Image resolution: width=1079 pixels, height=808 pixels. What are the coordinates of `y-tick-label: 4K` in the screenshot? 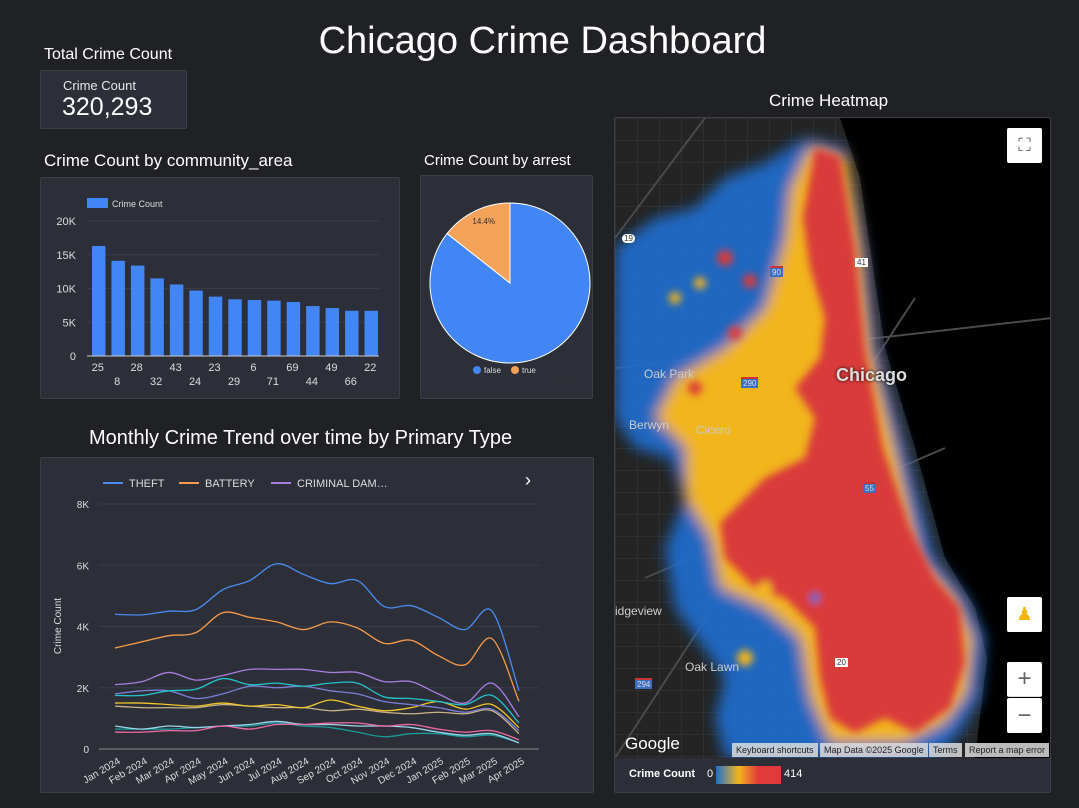 It's located at (83, 628).